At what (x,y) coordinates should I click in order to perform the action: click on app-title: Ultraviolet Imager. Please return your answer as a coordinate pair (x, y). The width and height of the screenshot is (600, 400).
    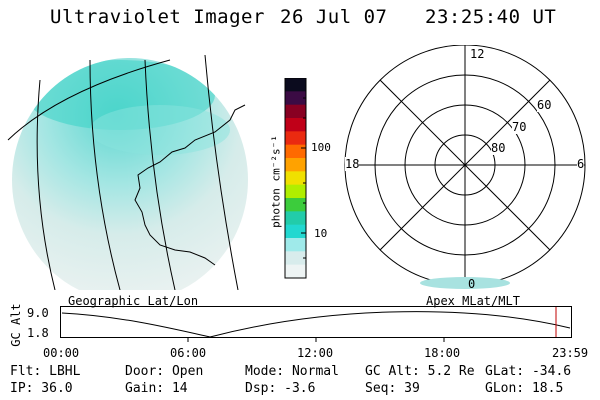
    Looking at the image, I should click on (157, 17).